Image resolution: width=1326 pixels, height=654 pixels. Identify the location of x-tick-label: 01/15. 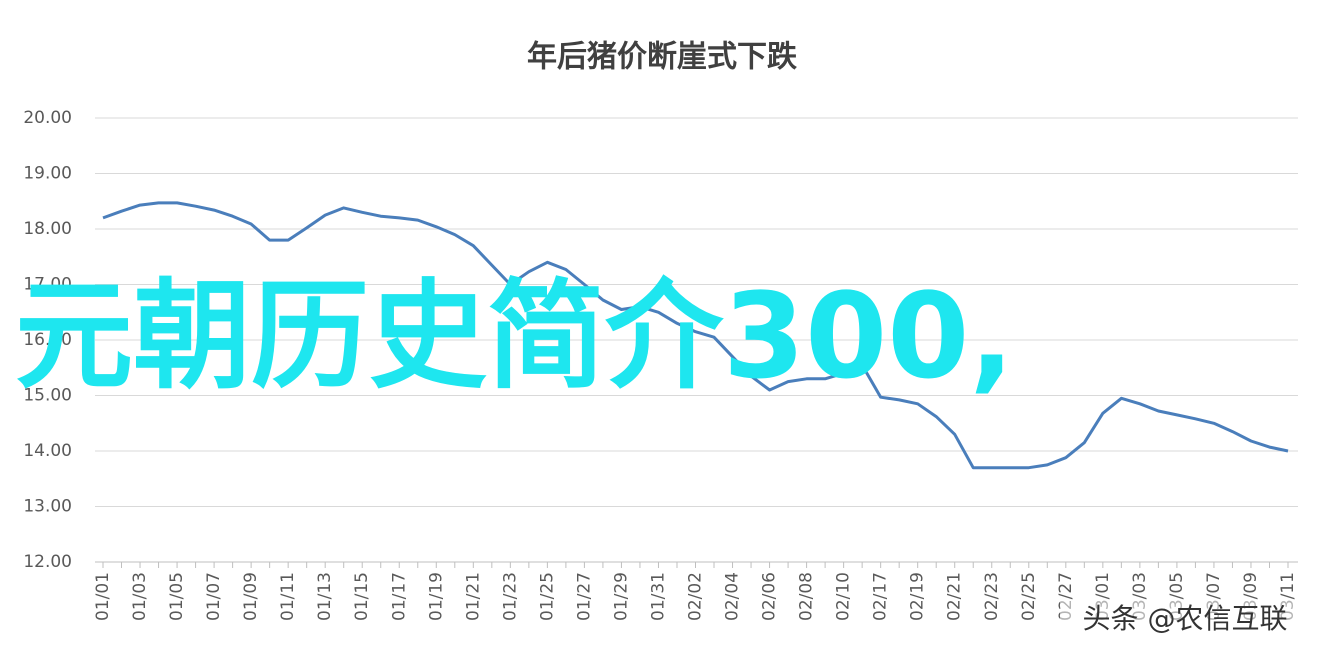
(362, 596).